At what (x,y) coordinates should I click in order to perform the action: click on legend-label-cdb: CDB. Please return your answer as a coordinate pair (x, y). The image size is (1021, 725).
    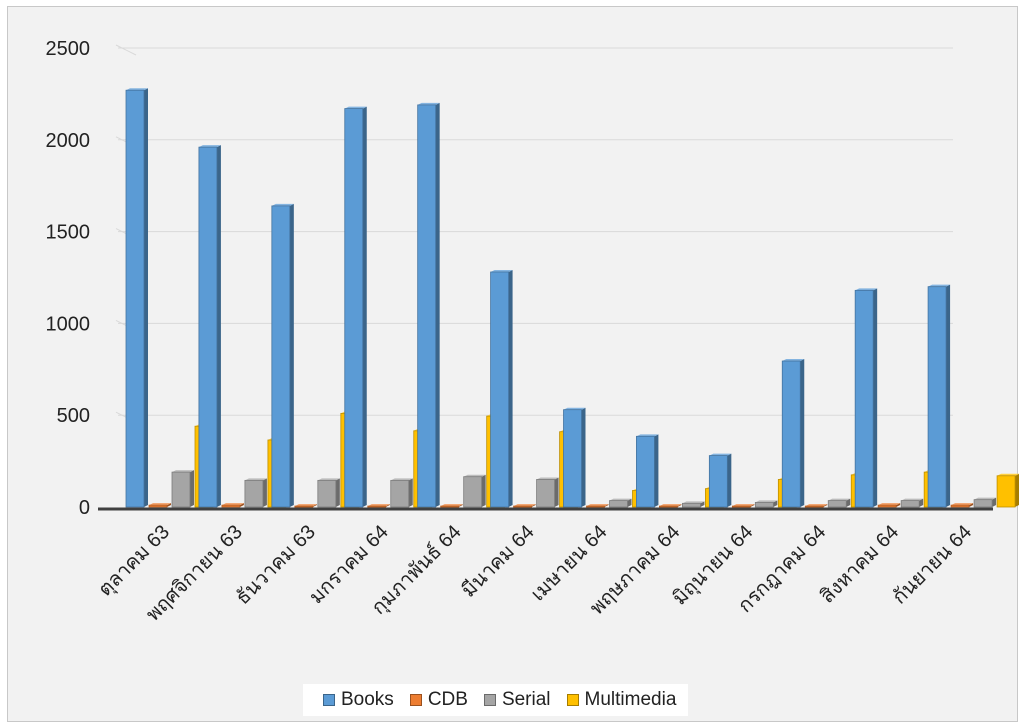
    Looking at the image, I should click on (447, 699).